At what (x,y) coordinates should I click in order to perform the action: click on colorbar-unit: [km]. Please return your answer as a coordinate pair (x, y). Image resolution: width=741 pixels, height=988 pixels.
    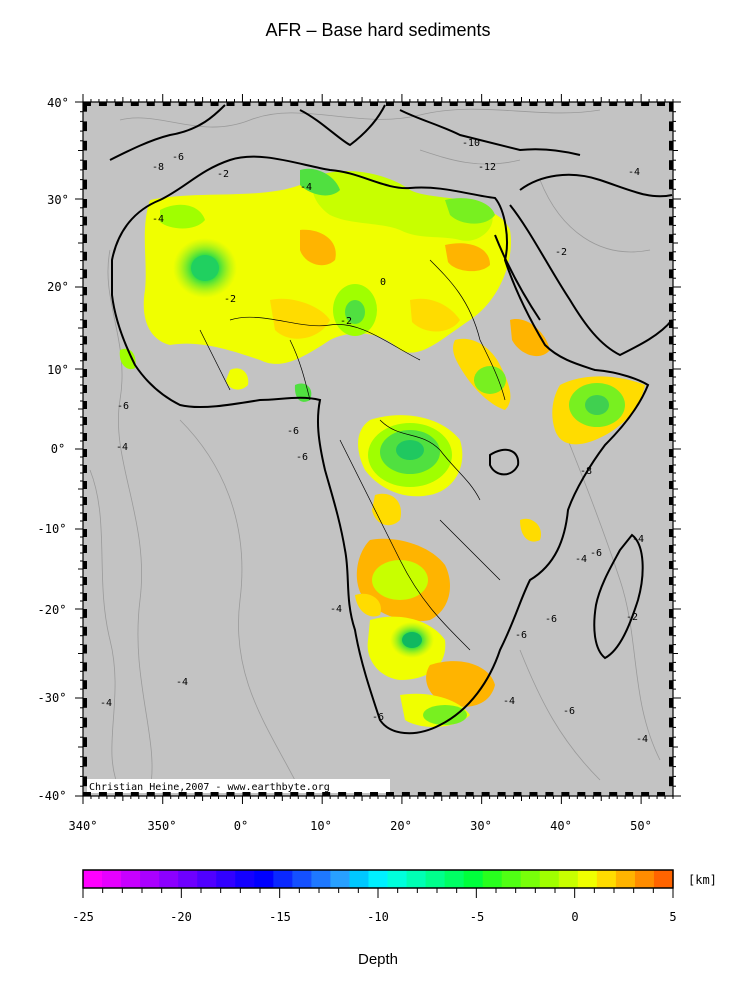
    Looking at the image, I should click on (702, 880).